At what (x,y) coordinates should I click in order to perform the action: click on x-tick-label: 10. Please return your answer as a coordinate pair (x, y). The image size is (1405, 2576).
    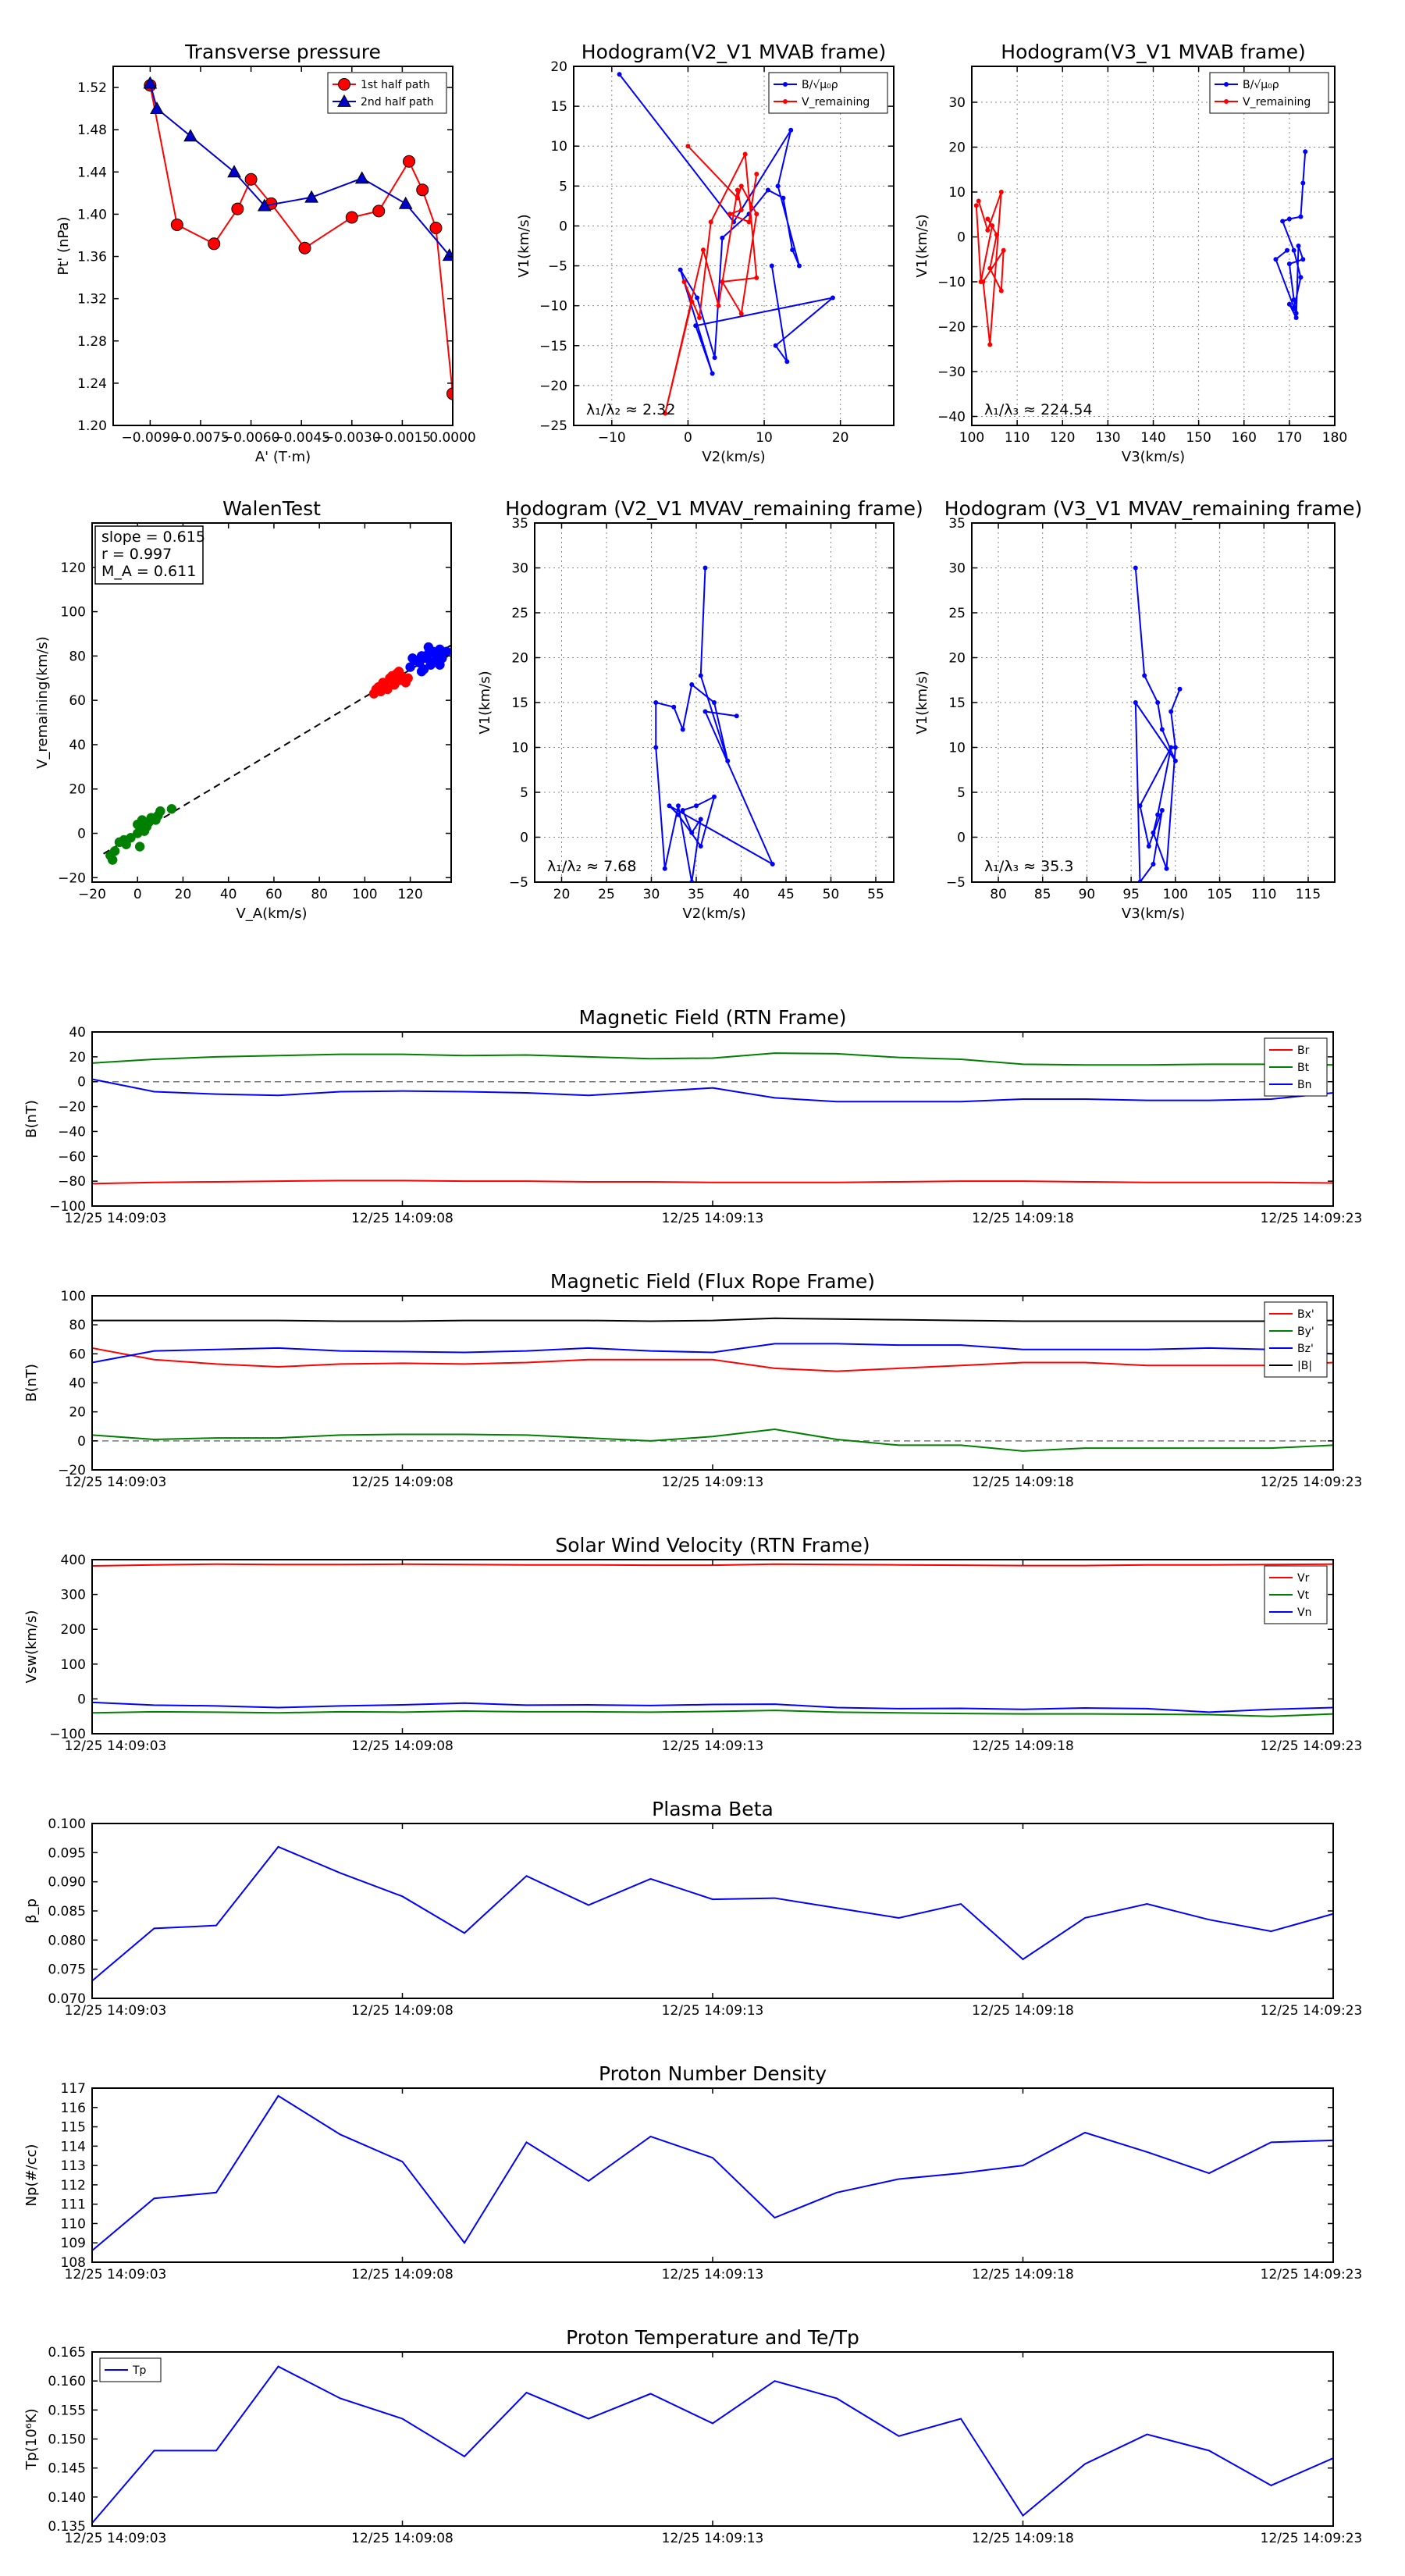
    Looking at the image, I should click on (764, 438).